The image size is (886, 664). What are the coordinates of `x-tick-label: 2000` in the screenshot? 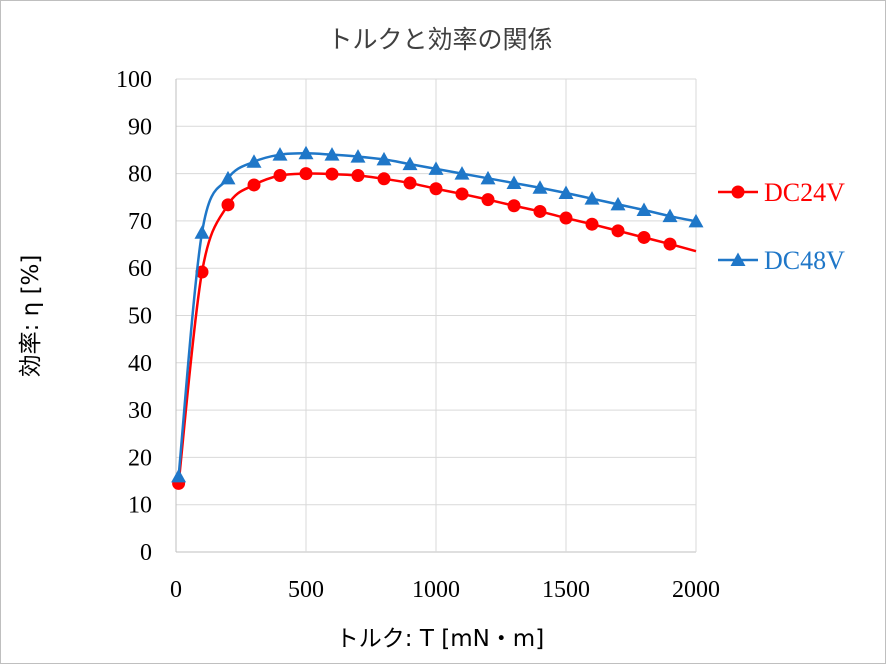 It's located at (696, 590).